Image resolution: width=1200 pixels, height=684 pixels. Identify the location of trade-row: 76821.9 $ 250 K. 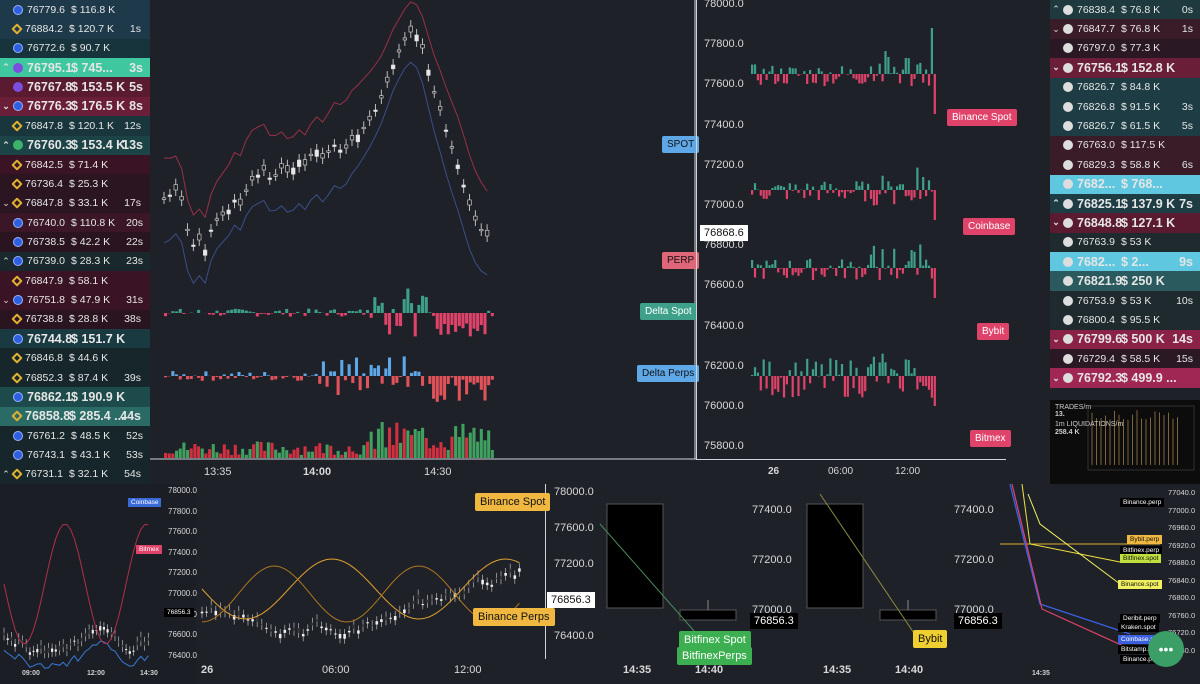
(1125, 281).